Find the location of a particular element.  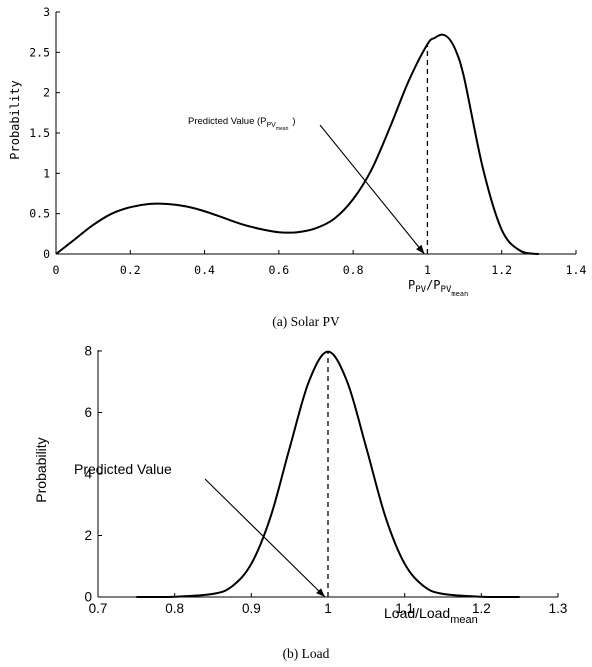

chart-a-x-tick-label: 0 is located at coordinates (56, 270).